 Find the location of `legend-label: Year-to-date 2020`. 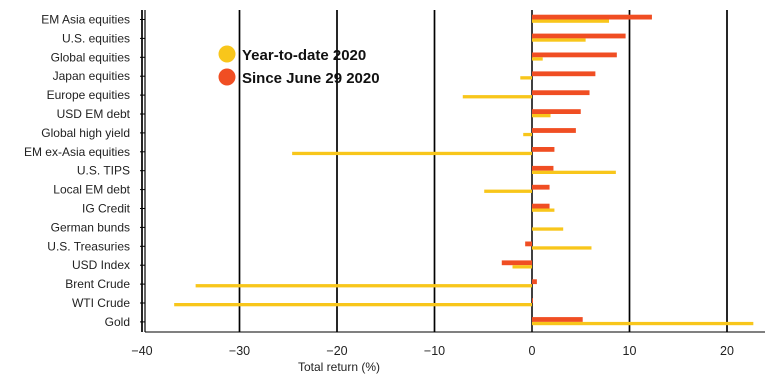

legend-label: Year-to-date 2020 is located at coordinates (304, 55).